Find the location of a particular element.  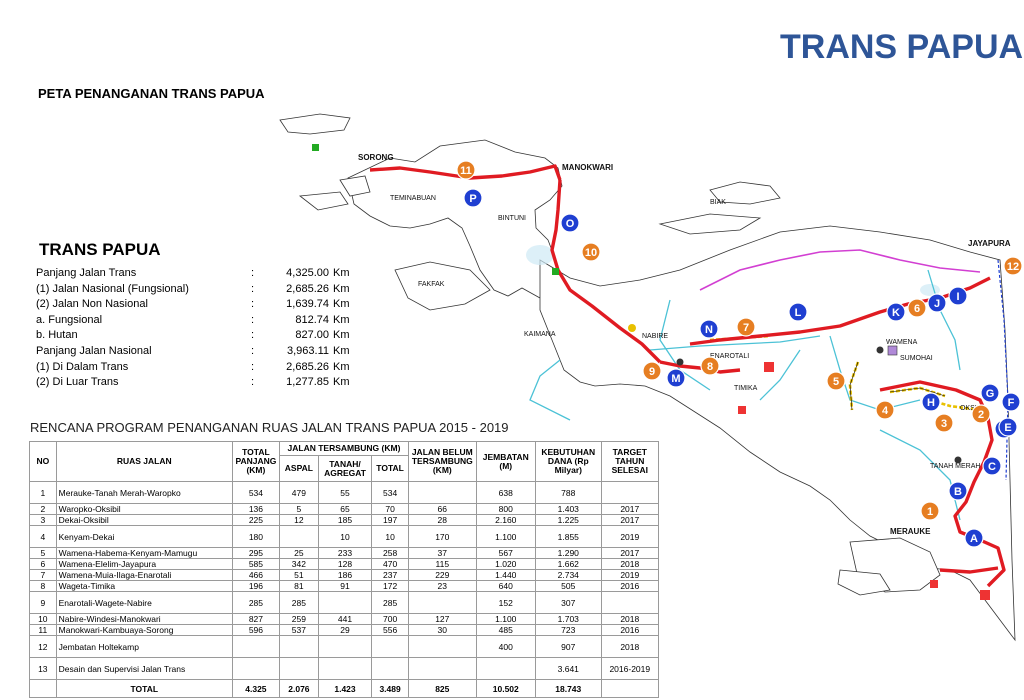

salawati-island is located at coordinates (355, 186).